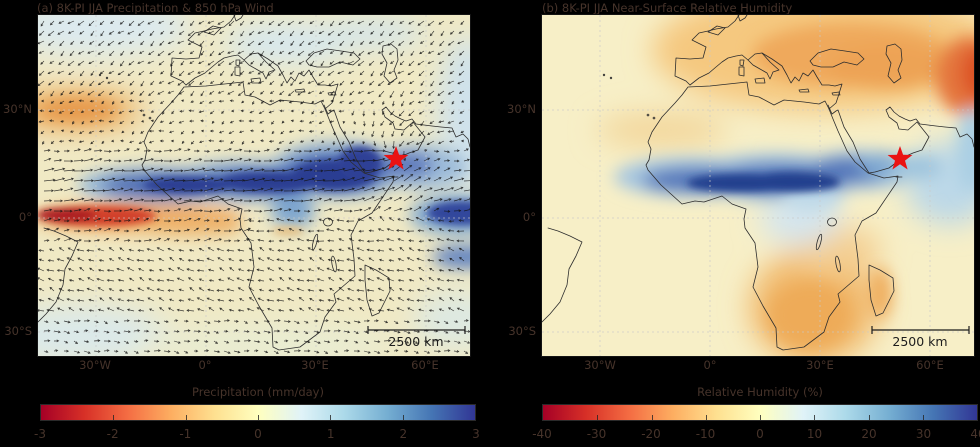 This screenshot has height=447, width=980. What do you see at coordinates (40, 434) in the screenshot?
I see `colorbar-tick-label: -3` at bounding box center [40, 434].